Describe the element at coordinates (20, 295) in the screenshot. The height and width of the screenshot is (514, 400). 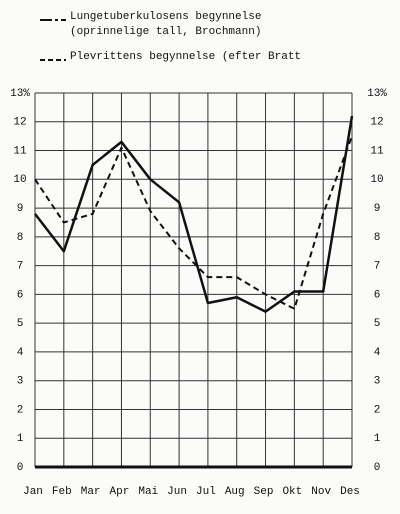
I see `y-tick-label: 6` at that location.